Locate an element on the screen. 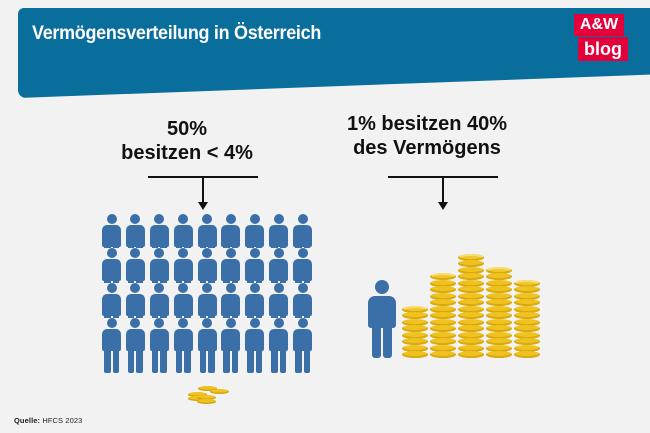 This screenshot has height=433, width=650. left-caption: 50% besitzen < 4% is located at coordinates (187, 141).